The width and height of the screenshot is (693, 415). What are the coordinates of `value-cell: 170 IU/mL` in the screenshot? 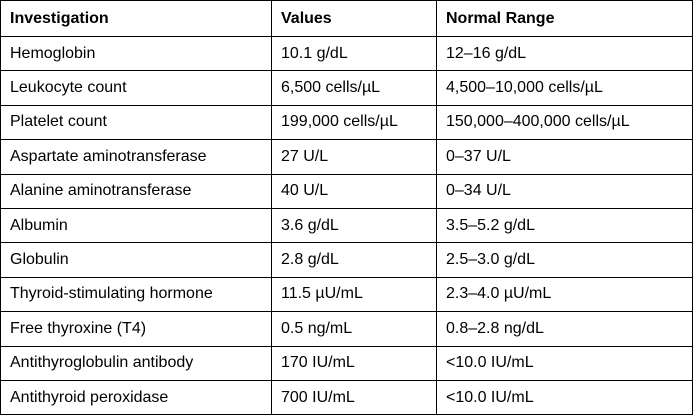 It's located at (354, 363).